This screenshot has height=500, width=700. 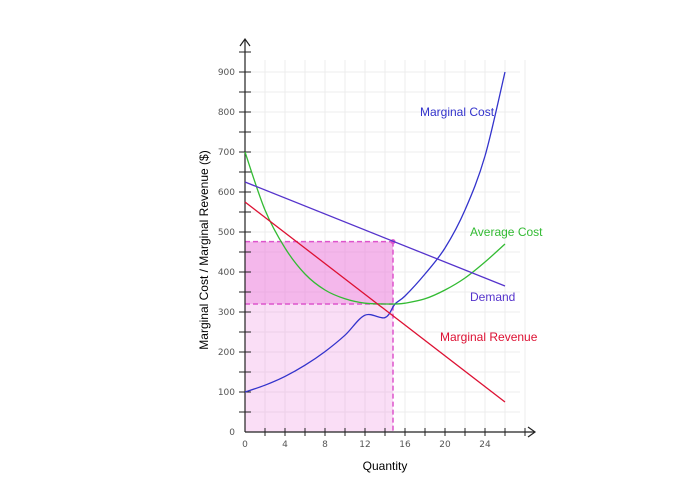 What do you see at coordinates (492, 297) in the screenshot?
I see `demand-label: Demand` at bounding box center [492, 297].